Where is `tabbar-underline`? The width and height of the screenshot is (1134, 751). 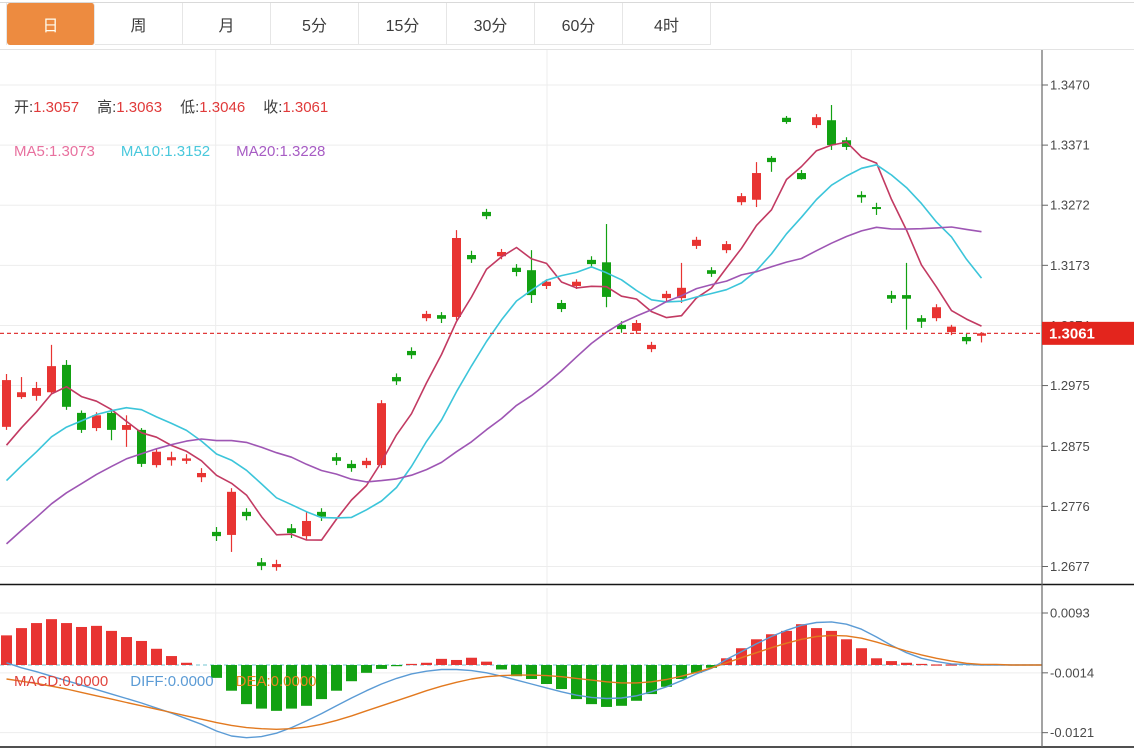
tabbar-underline is located at coordinates (567, 49).